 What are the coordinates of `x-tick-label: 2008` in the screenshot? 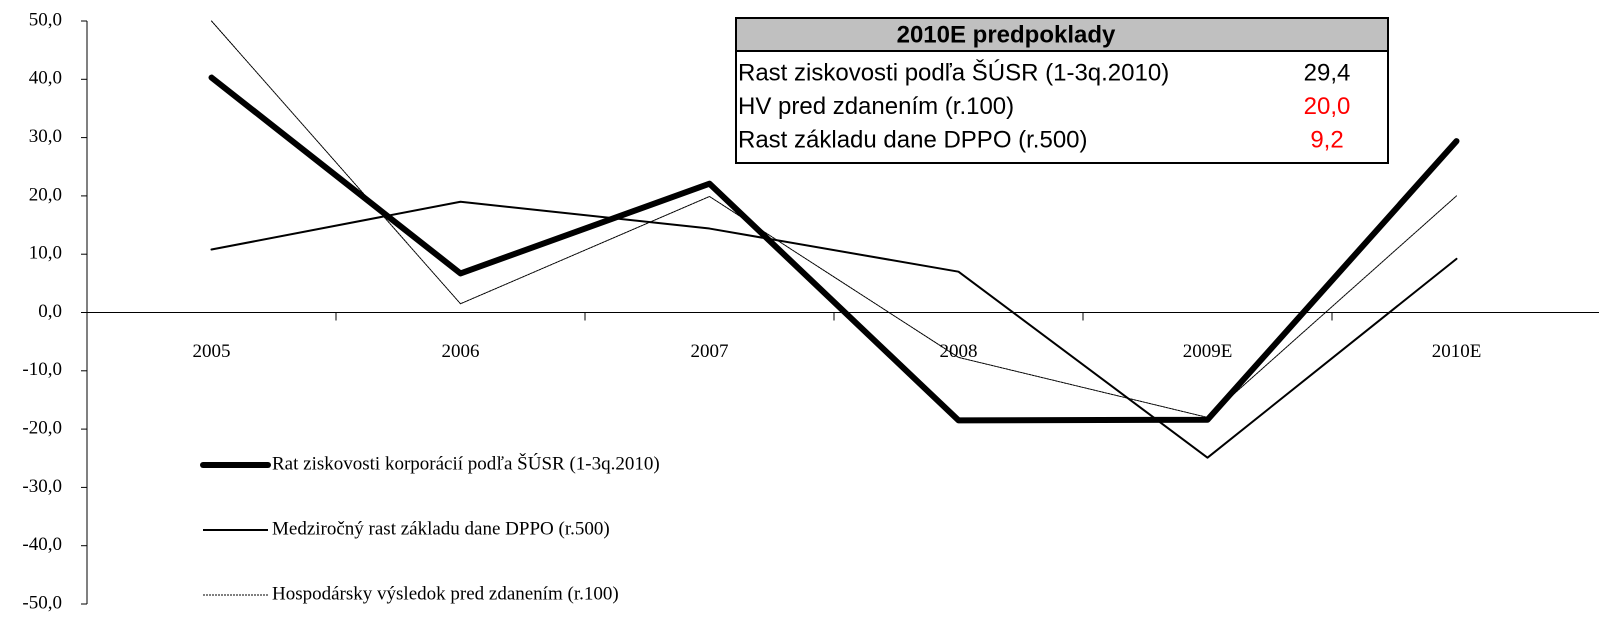 It's located at (959, 351).